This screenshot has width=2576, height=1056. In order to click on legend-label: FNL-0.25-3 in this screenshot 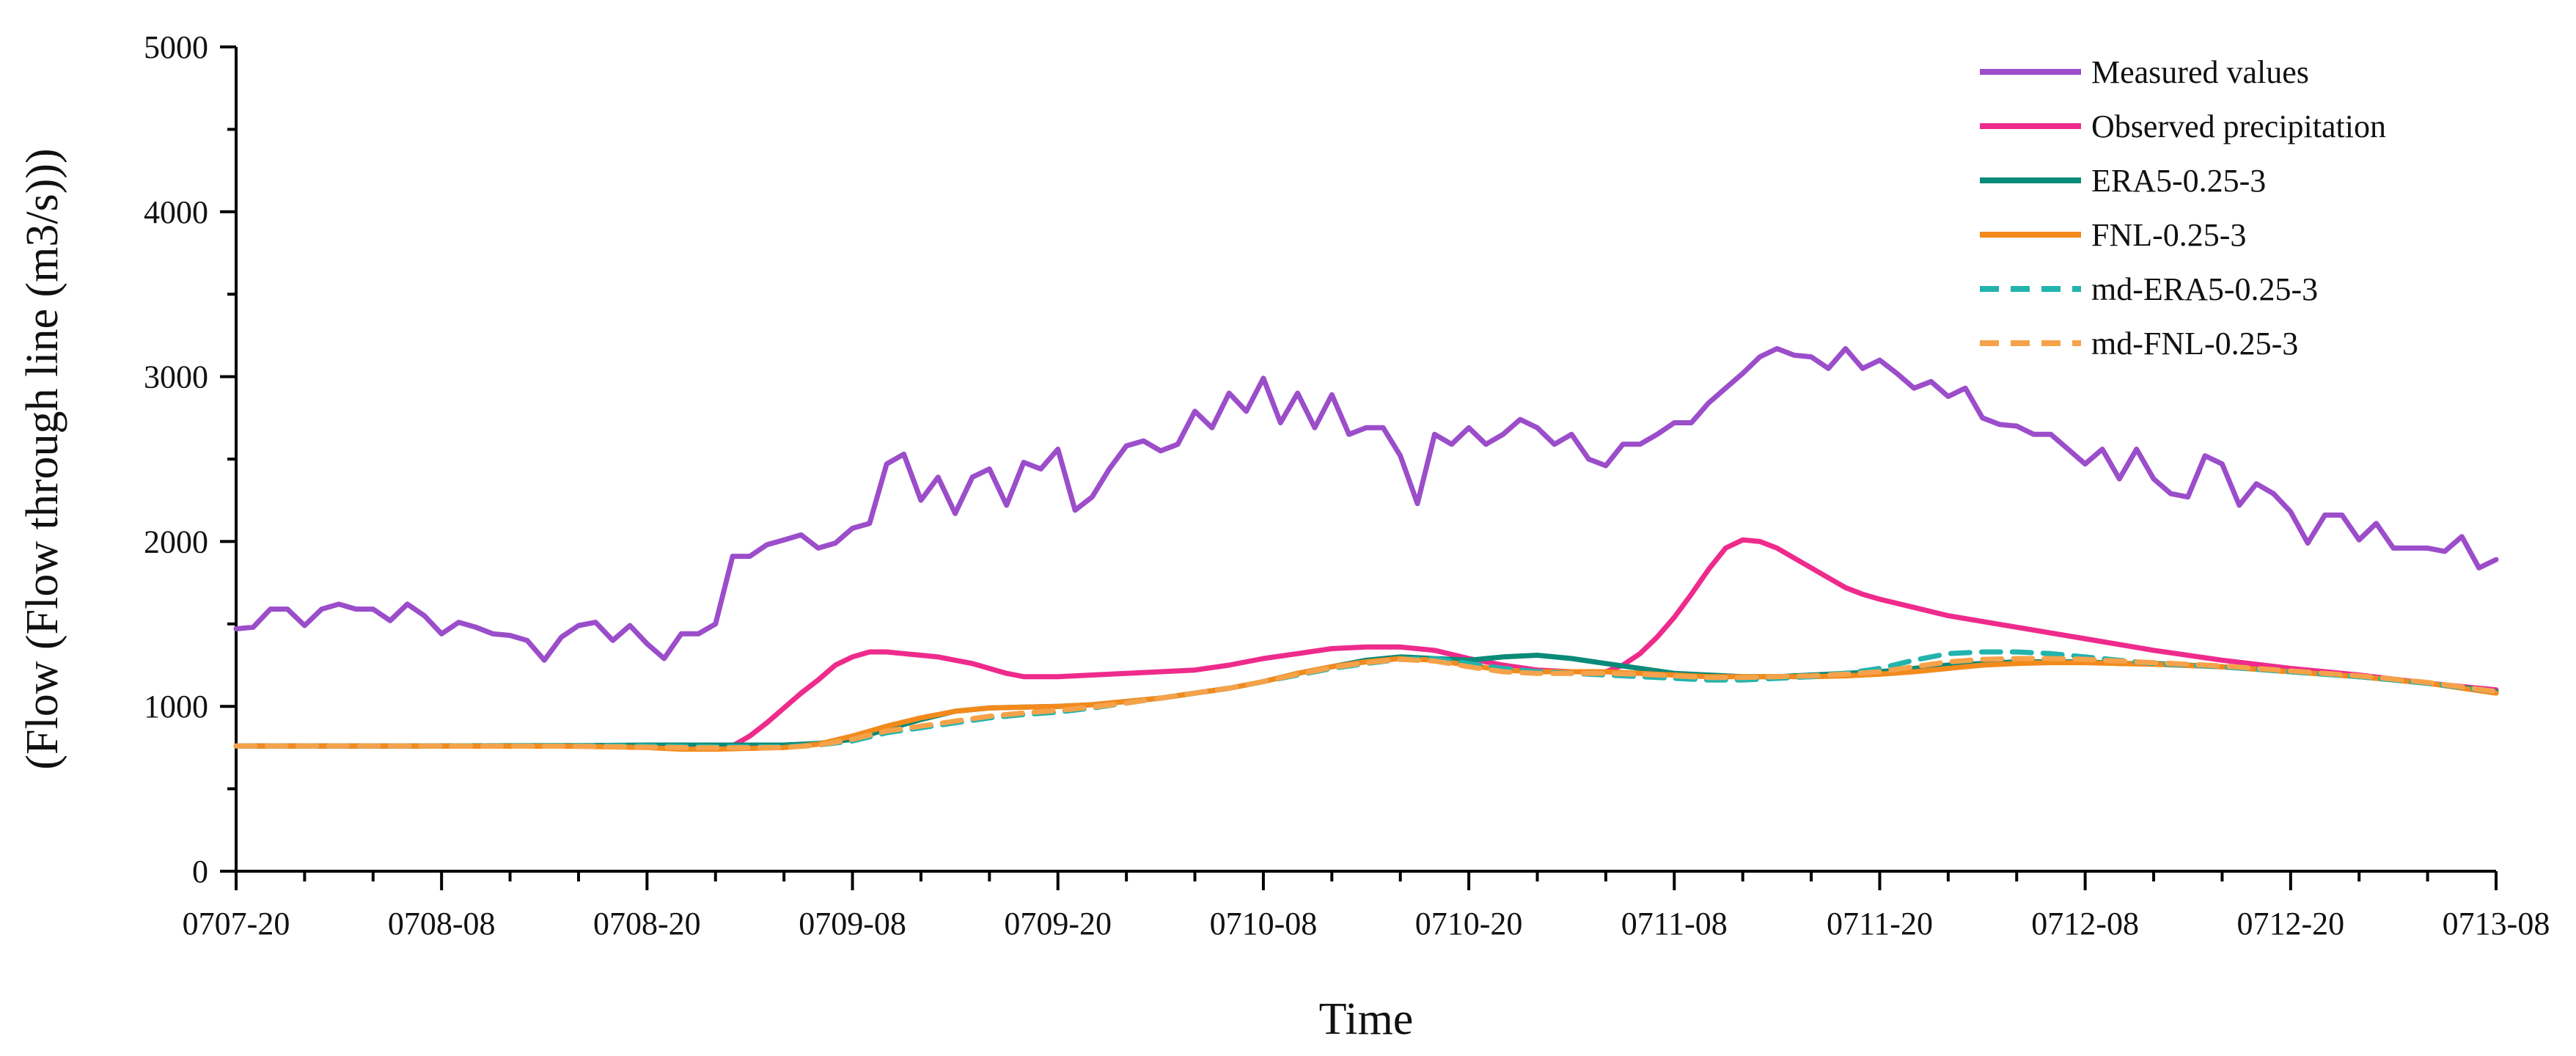, I will do `click(2169, 235)`.